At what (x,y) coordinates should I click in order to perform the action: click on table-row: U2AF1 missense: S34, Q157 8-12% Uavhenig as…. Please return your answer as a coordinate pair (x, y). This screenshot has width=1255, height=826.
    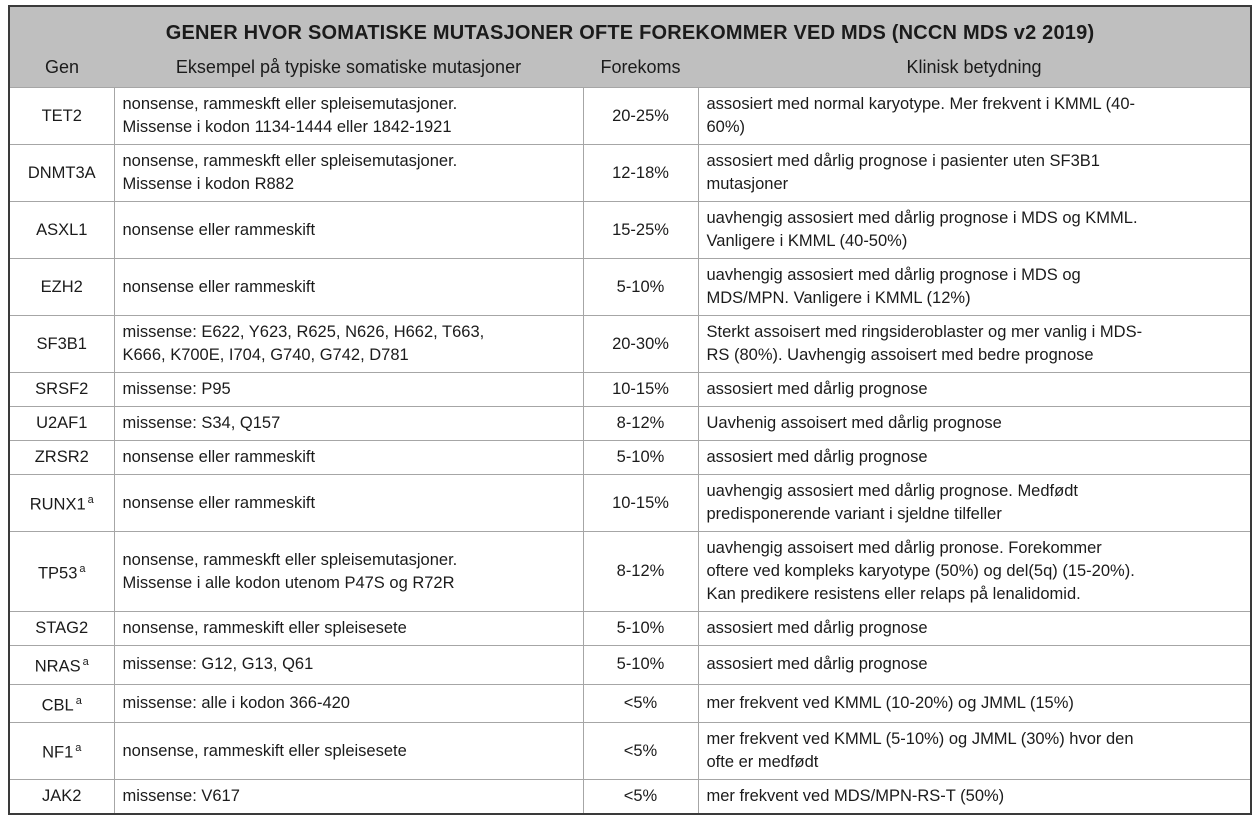
    Looking at the image, I should click on (630, 423).